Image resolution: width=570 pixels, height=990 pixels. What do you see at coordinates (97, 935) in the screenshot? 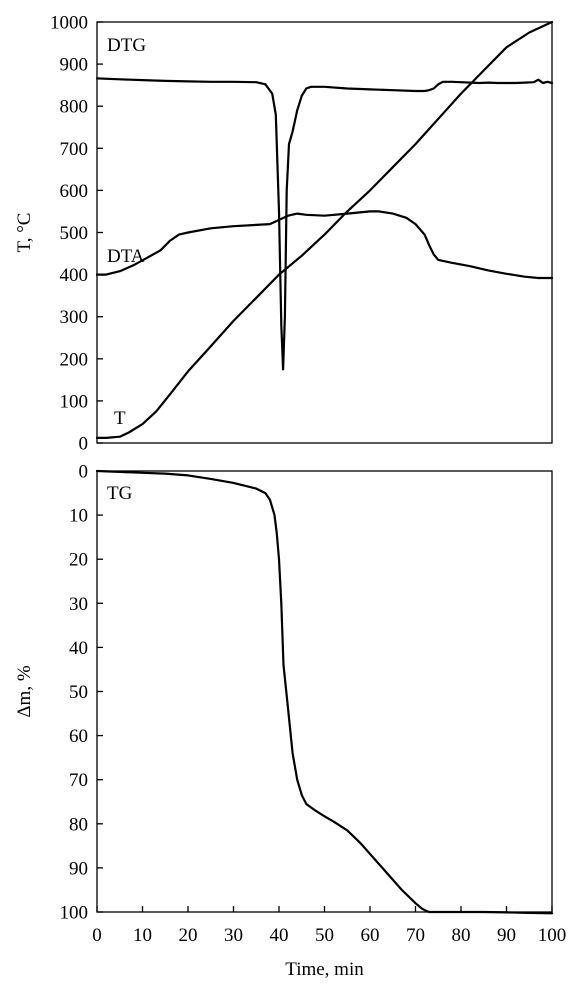
I see `x-tick-label-bottom: 0` at bounding box center [97, 935].